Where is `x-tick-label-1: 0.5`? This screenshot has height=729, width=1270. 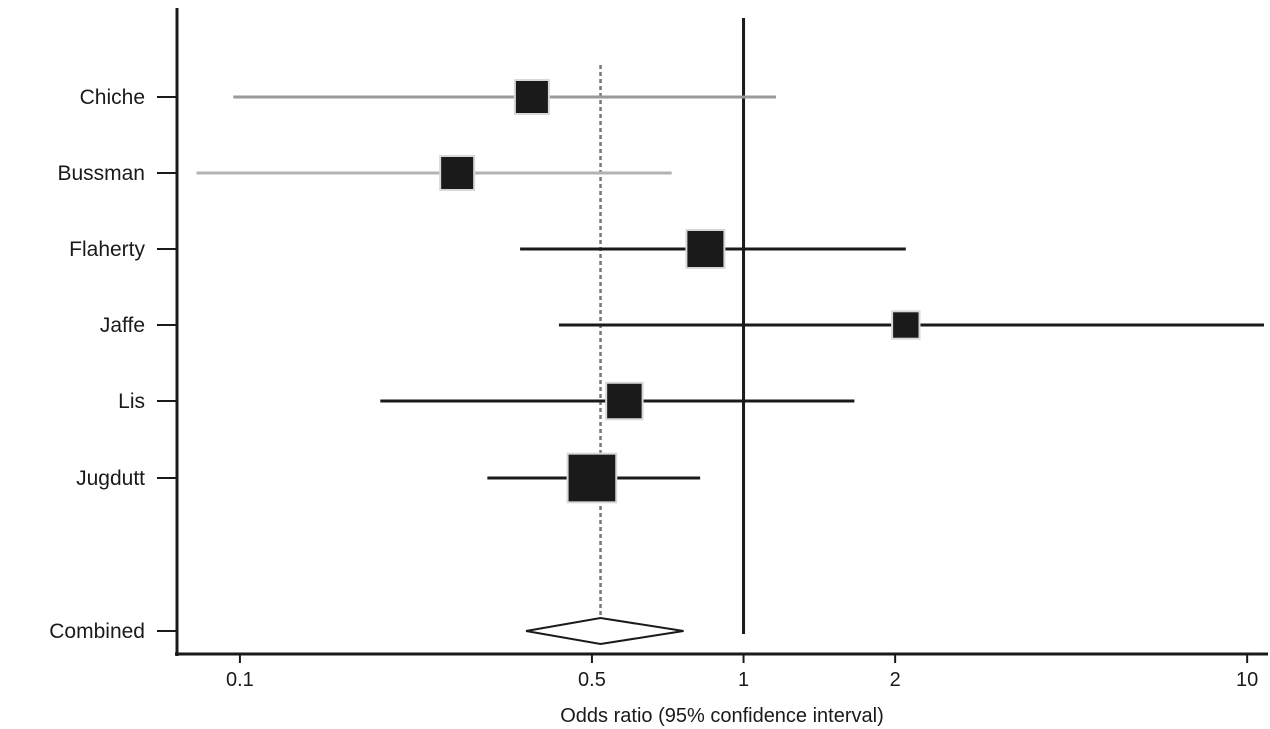 x-tick-label-1: 0.5 is located at coordinates (592, 680).